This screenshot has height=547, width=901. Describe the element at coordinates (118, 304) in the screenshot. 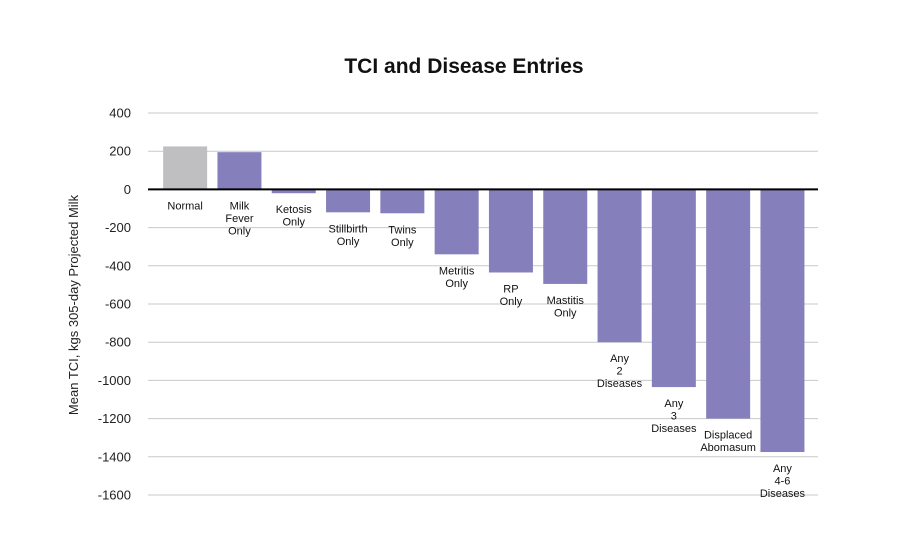

I see `y-tick-label: -600` at that location.